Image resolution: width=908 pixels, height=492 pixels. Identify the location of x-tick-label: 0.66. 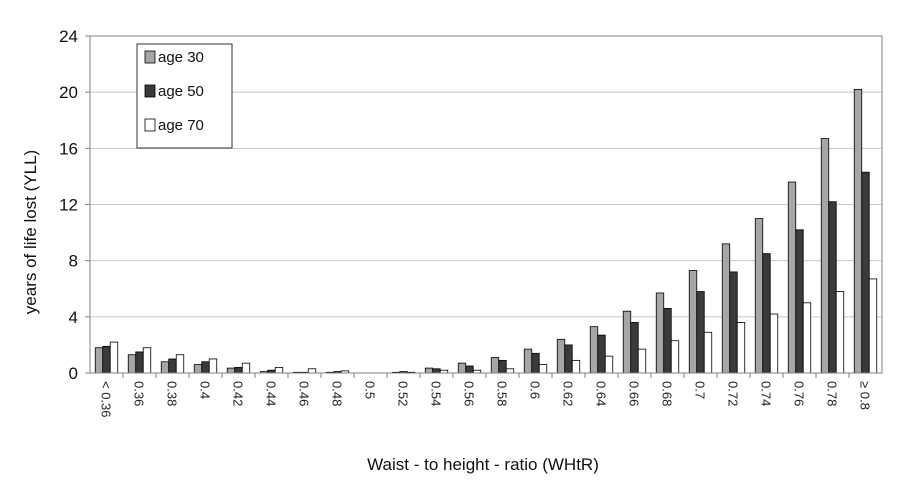
(634, 393).